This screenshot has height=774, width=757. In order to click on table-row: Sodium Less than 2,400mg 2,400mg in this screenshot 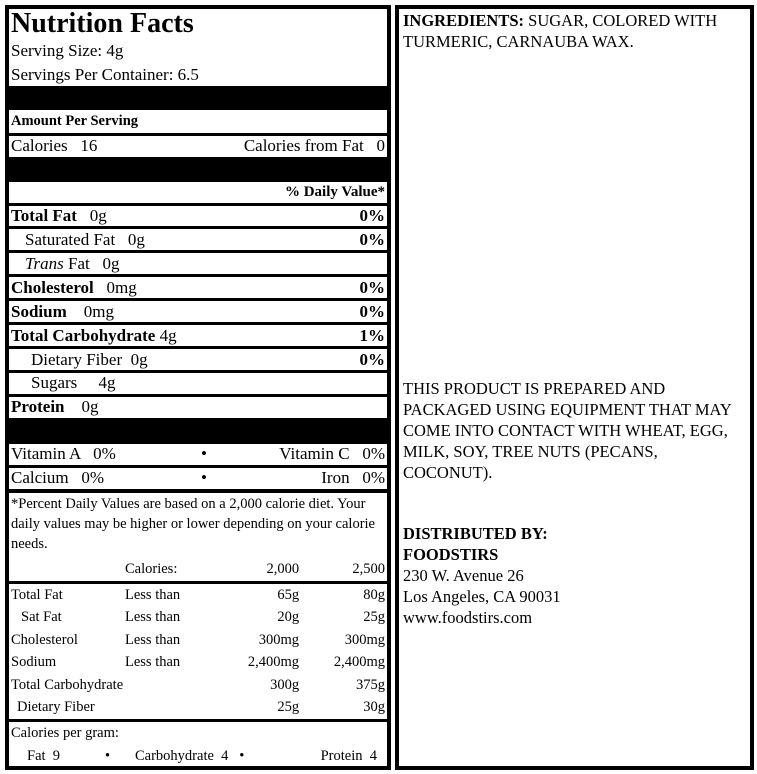, I will do `click(198, 662)`.